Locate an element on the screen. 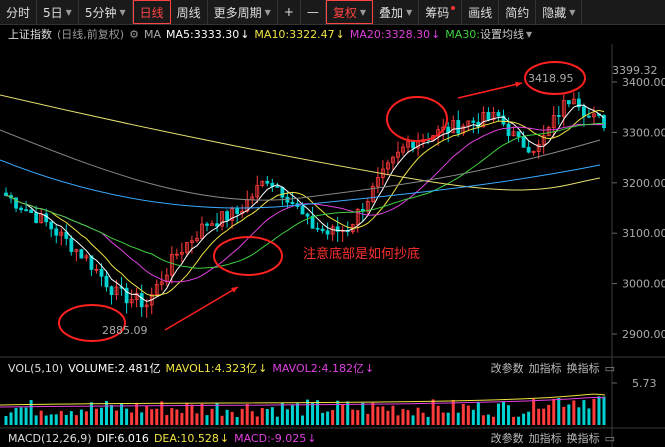 This screenshot has width=665, height=447. price-tick-label: 3100.00 is located at coordinates (643, 233).